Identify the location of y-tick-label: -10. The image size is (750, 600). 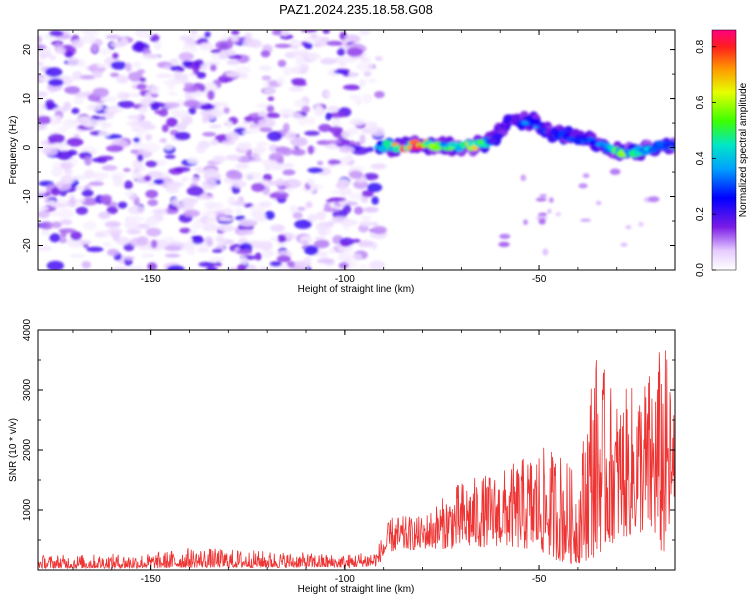
(27, 196).